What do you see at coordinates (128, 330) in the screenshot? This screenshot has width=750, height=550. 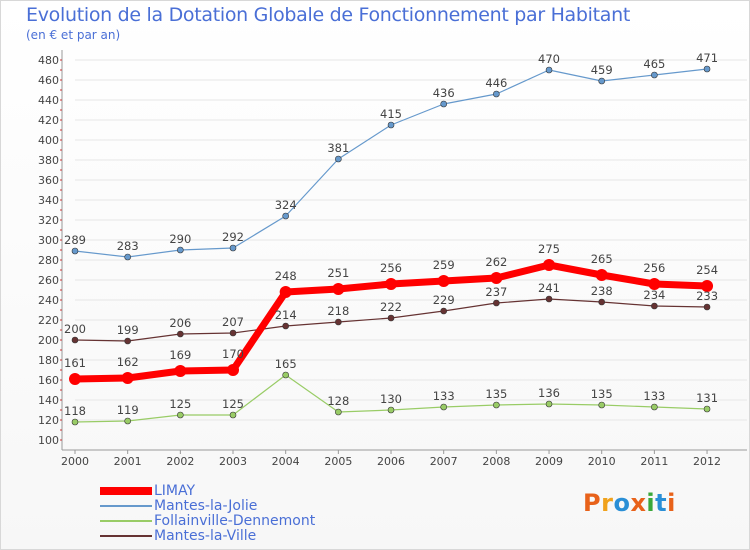 I see `data-label-mantes-la-ville: 199` at bounding box center [128, 330].